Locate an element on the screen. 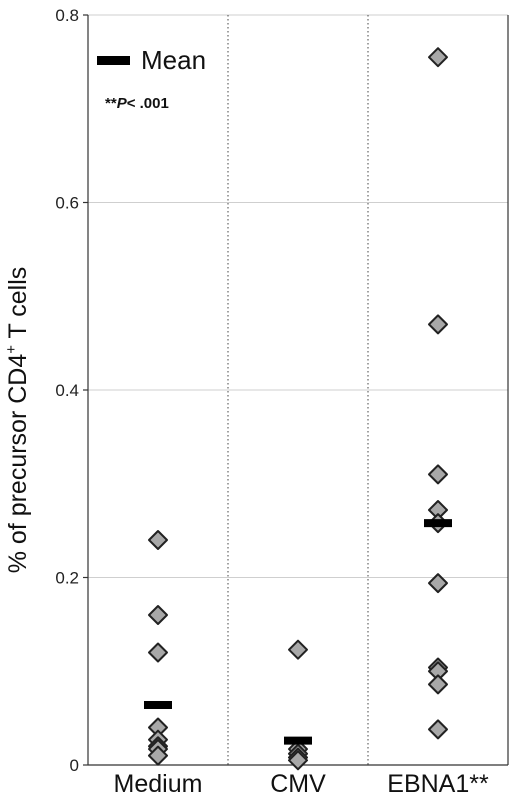  y-axis-label-suffix: T cells is located at coordinates (18, 306).